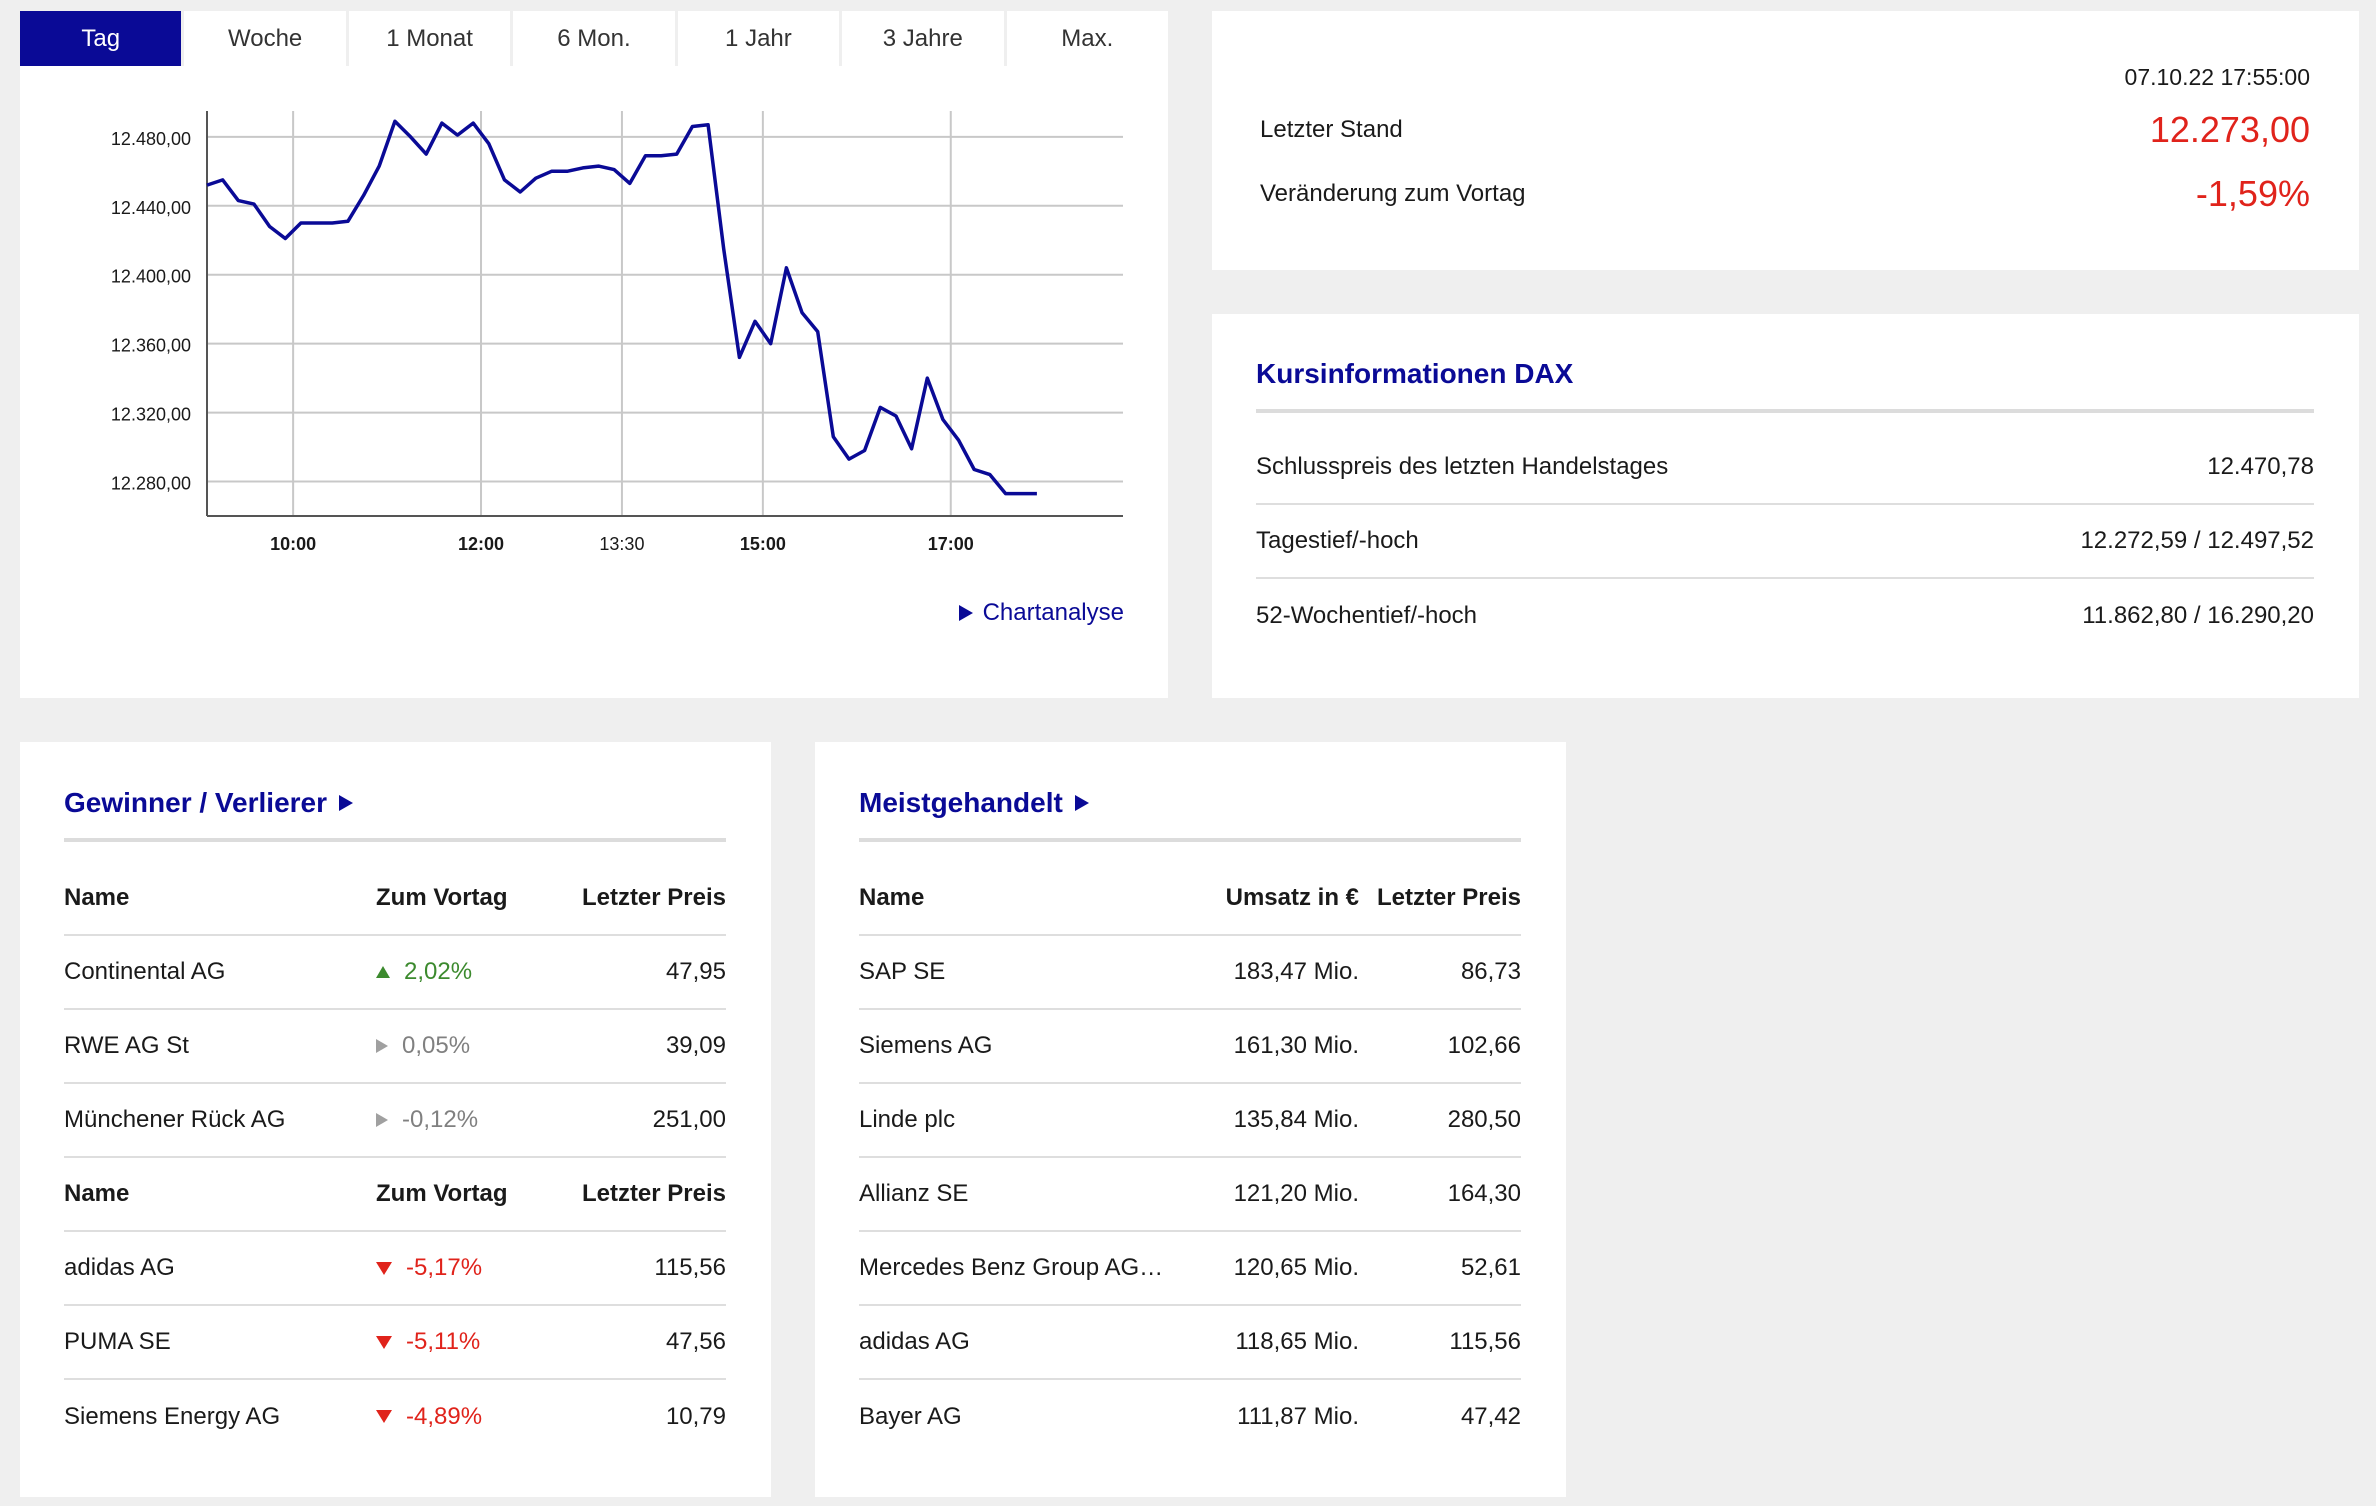  Describe the element at coordinates (636, 972) in the screenshot. I see `last-price: 47,95` at that location.